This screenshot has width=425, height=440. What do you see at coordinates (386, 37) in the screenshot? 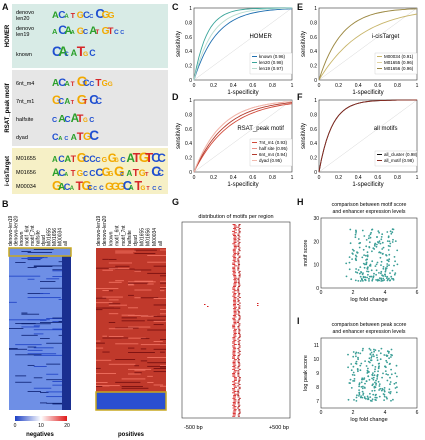
I see `roc-title: i-cisTarget` at bounding box center [386, 37].